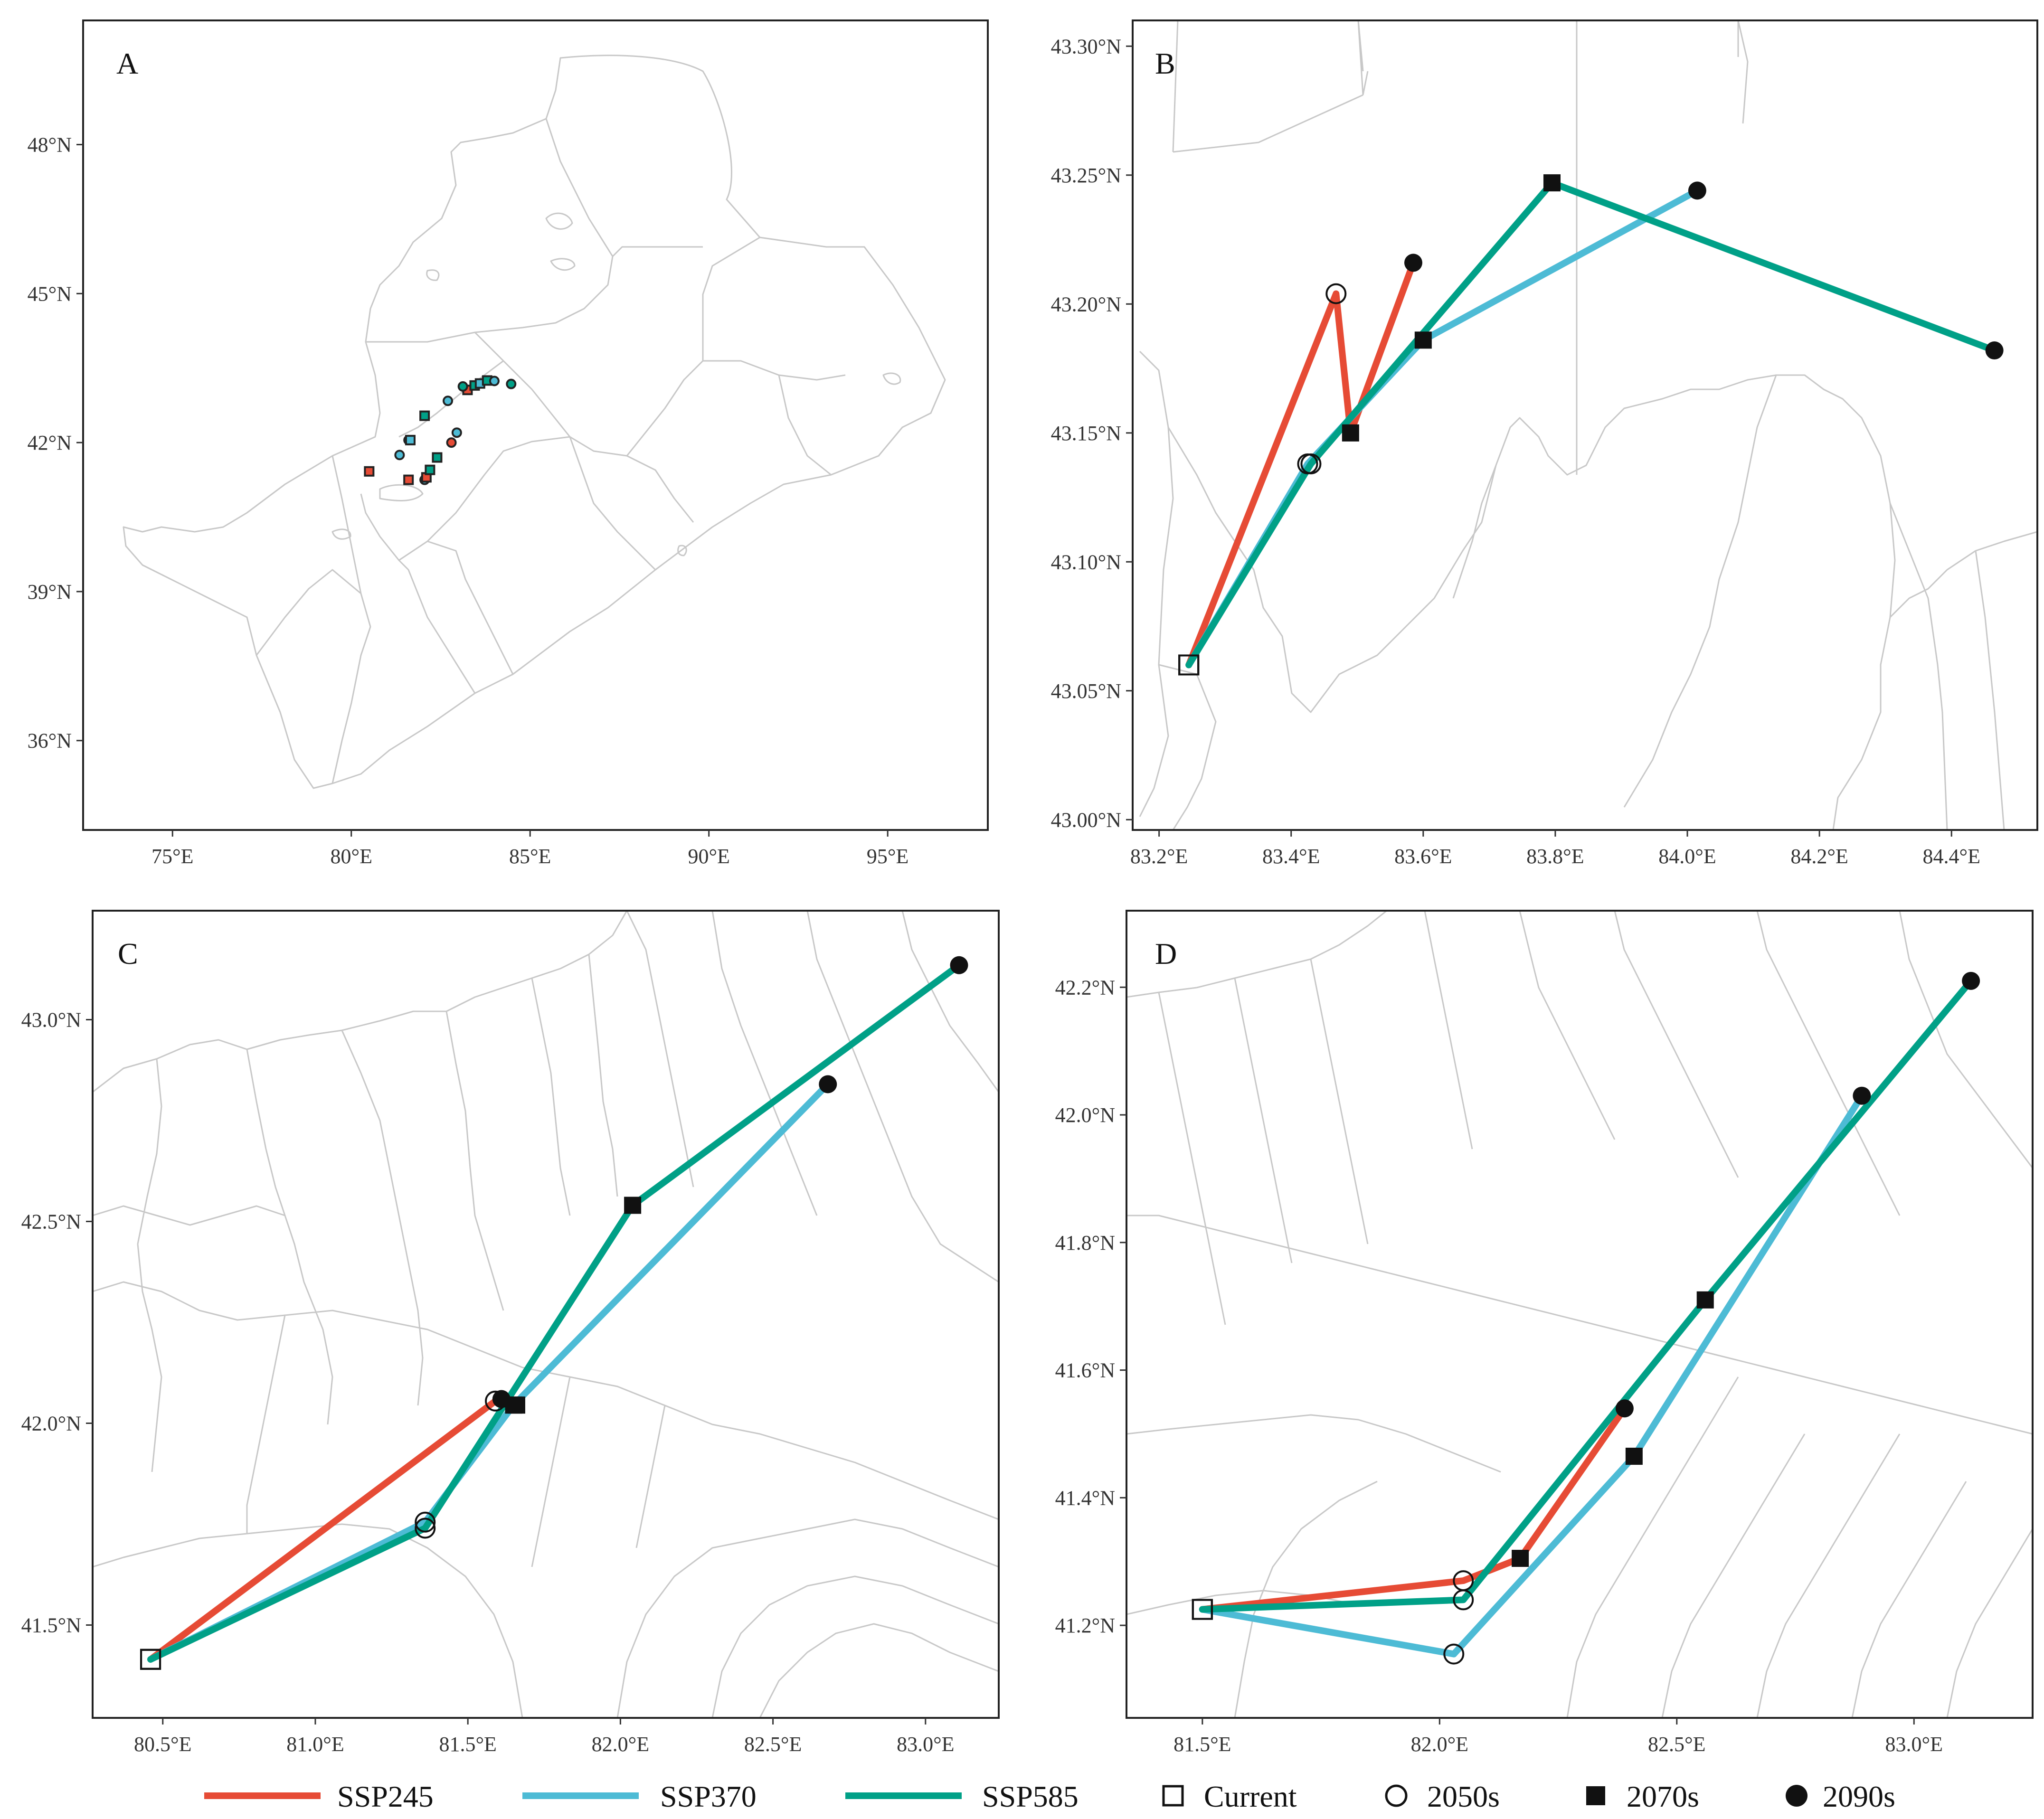  Describe the element at coordinates (1687, 857) in the screenshot. I see `x-tick-label: 84.0°E` at that location.